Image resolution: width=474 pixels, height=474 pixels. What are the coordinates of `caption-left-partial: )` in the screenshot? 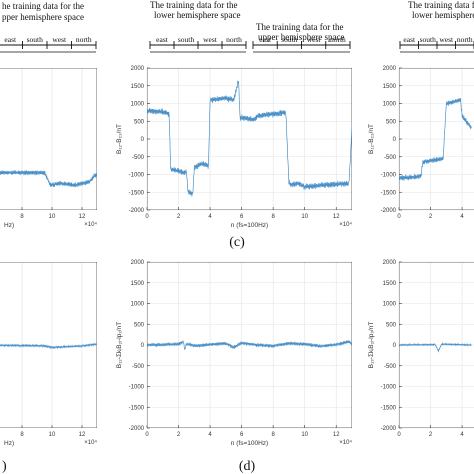 It's located at (4, 466).